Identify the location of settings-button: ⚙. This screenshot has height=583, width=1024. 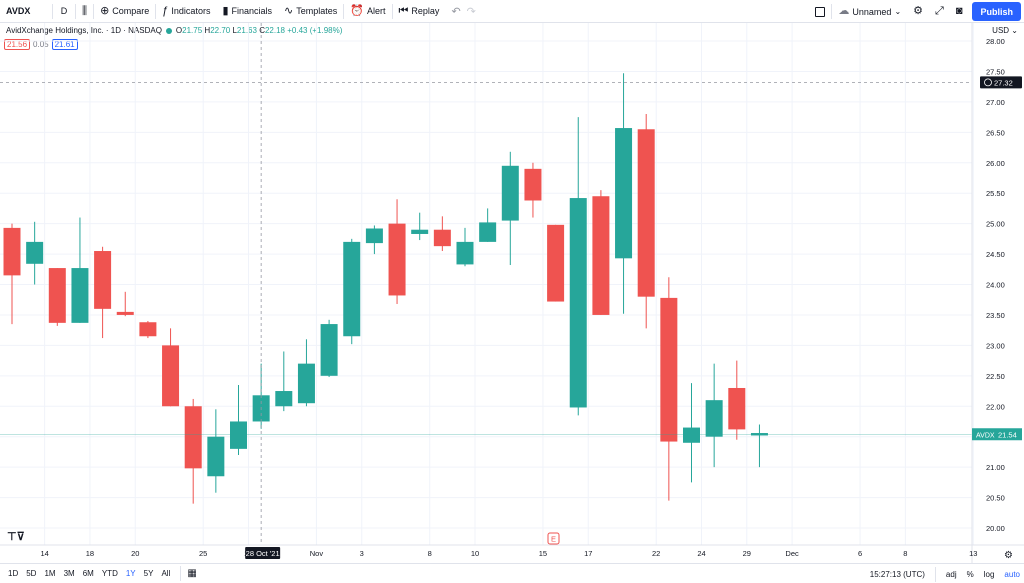
(918, 11).